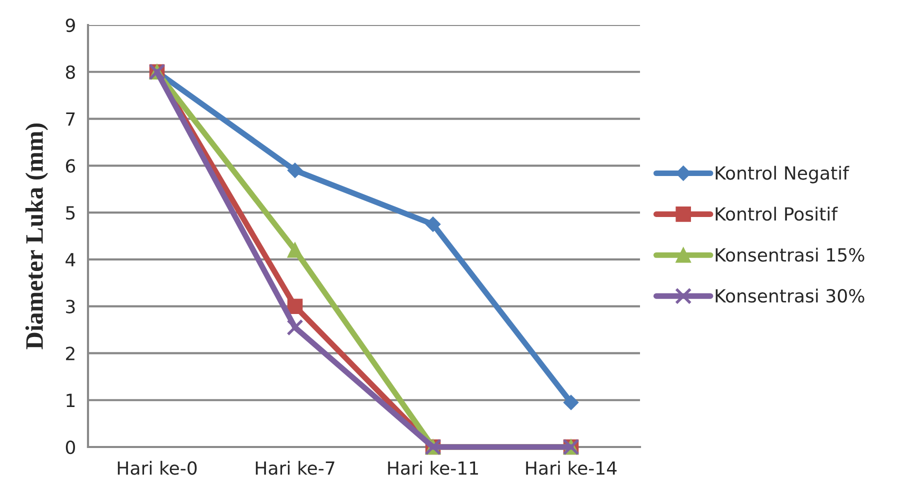 The width and height of the screenshot is (924, 492). I want to click on y-axis-title: Diameter Luka (mm), so click(36, 236).